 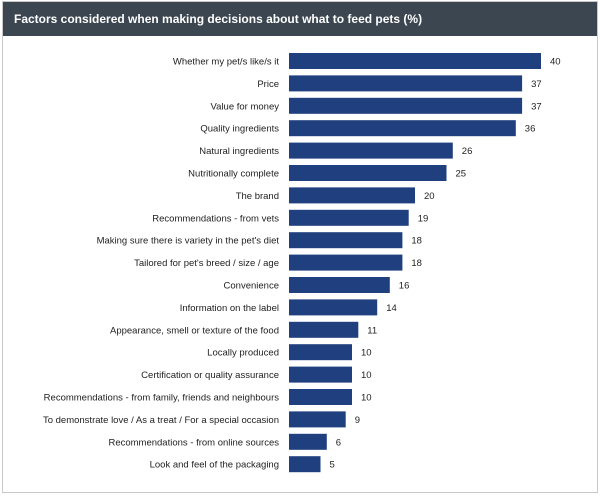 I want to click on data-label: 20, so click(x=429, y=196).